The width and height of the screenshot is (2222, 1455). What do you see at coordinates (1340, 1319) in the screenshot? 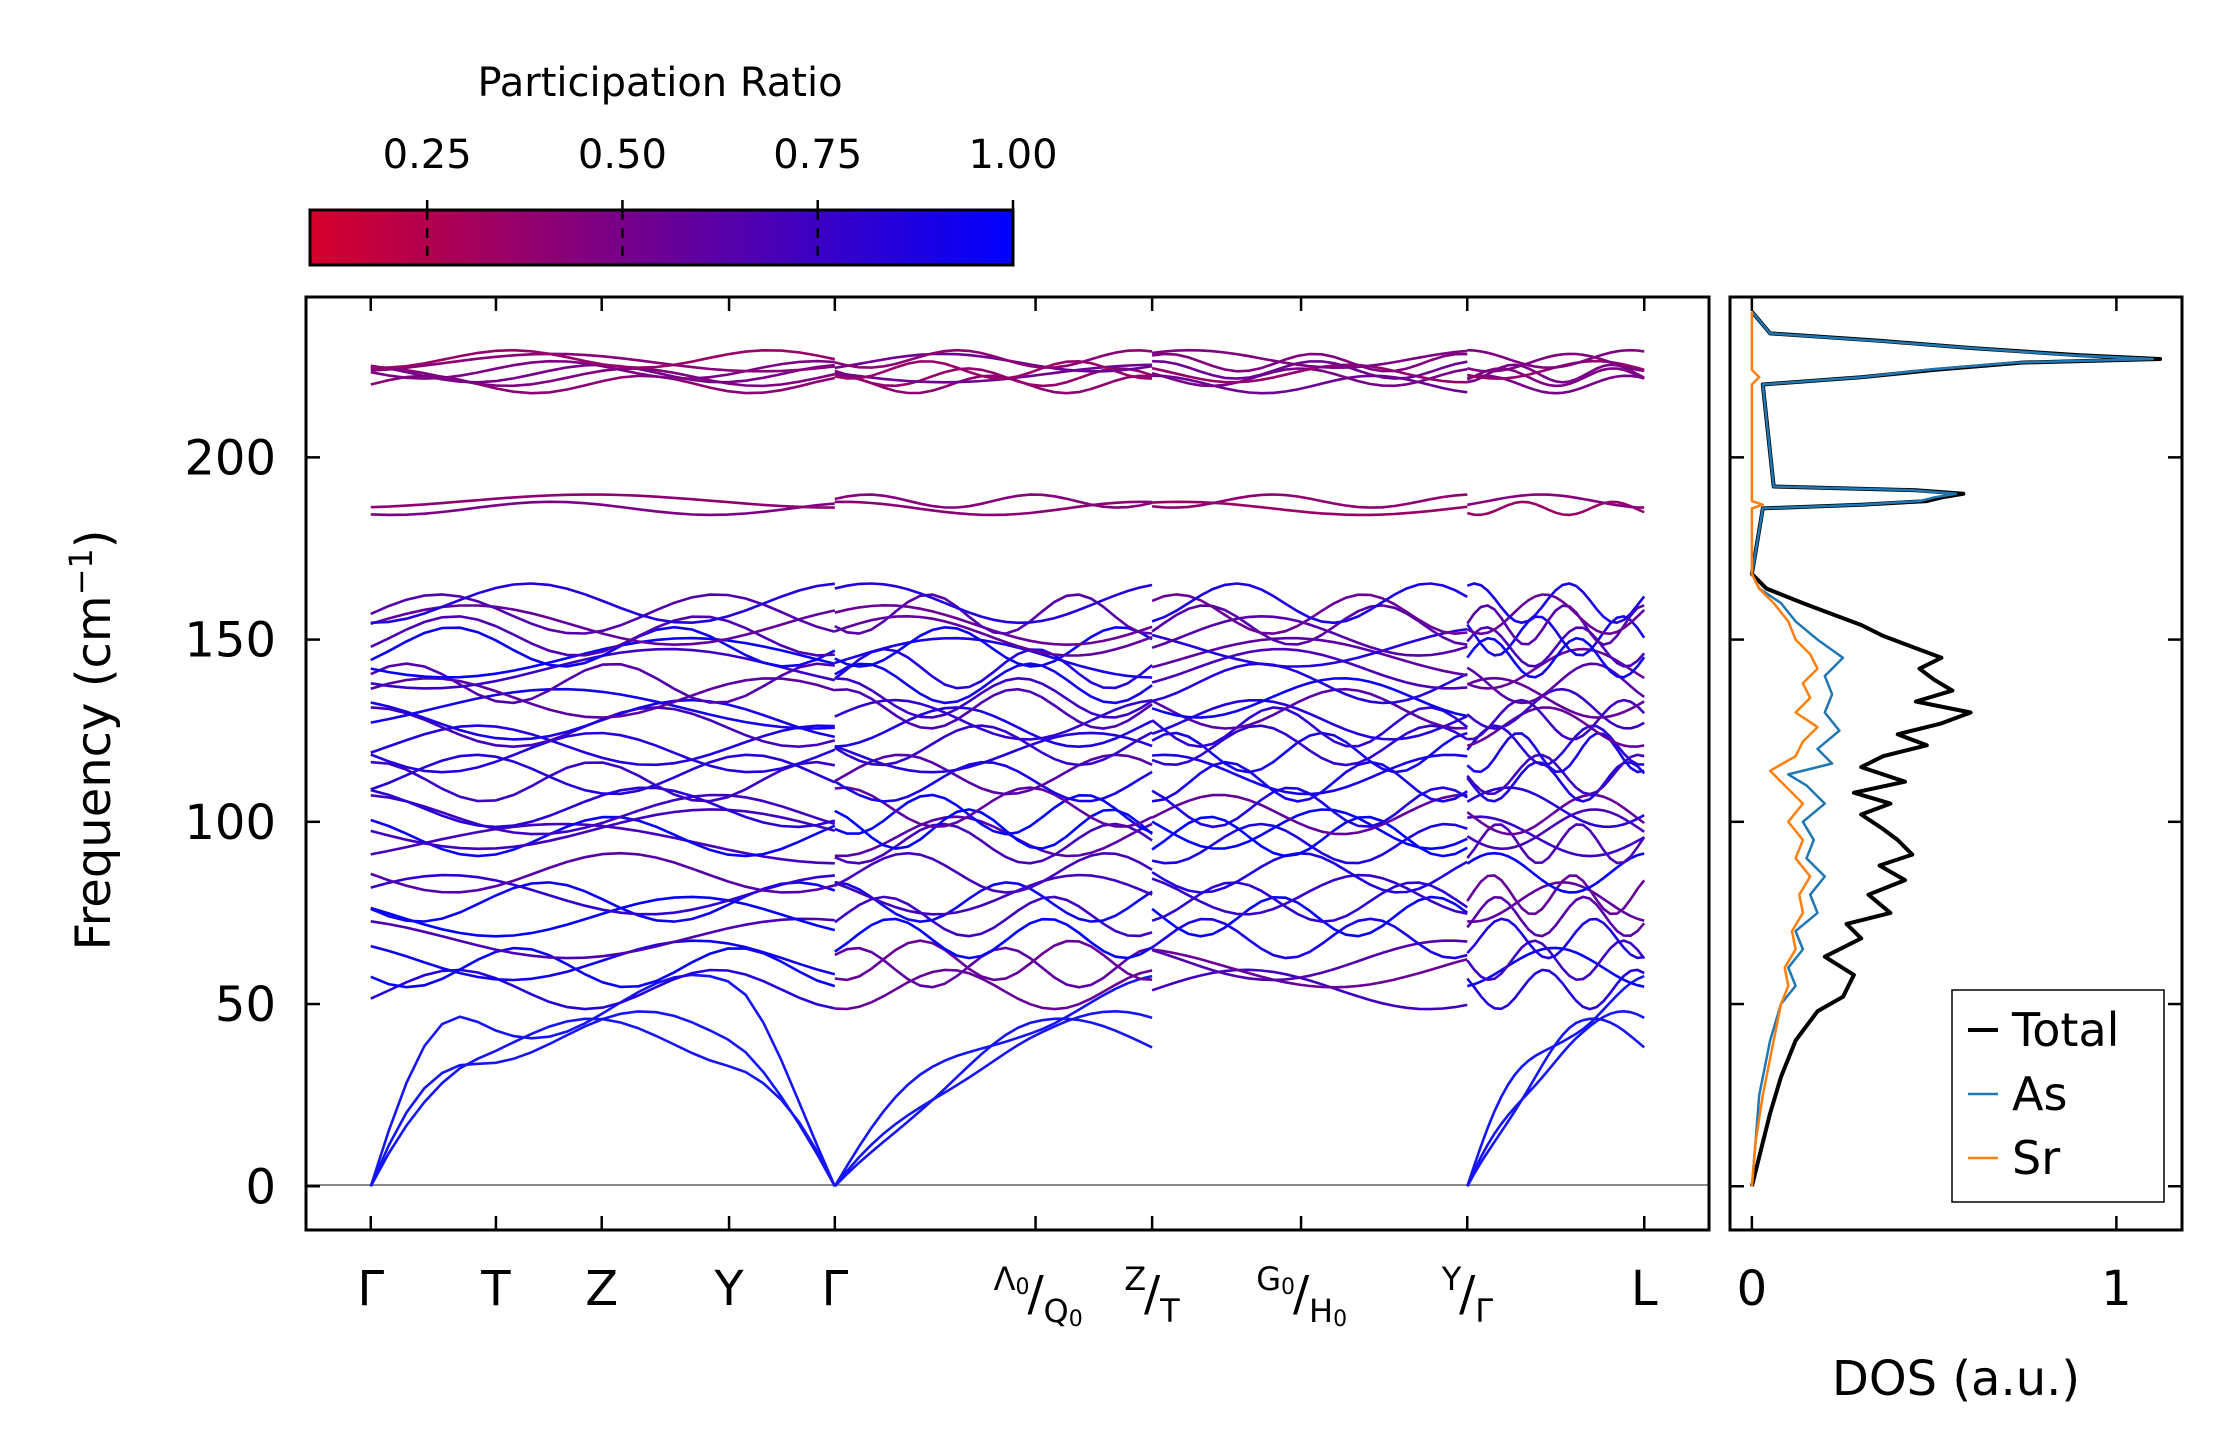
I see `kpoint-label-bottom-sub: 0` at bounding box center [1340, 1319].